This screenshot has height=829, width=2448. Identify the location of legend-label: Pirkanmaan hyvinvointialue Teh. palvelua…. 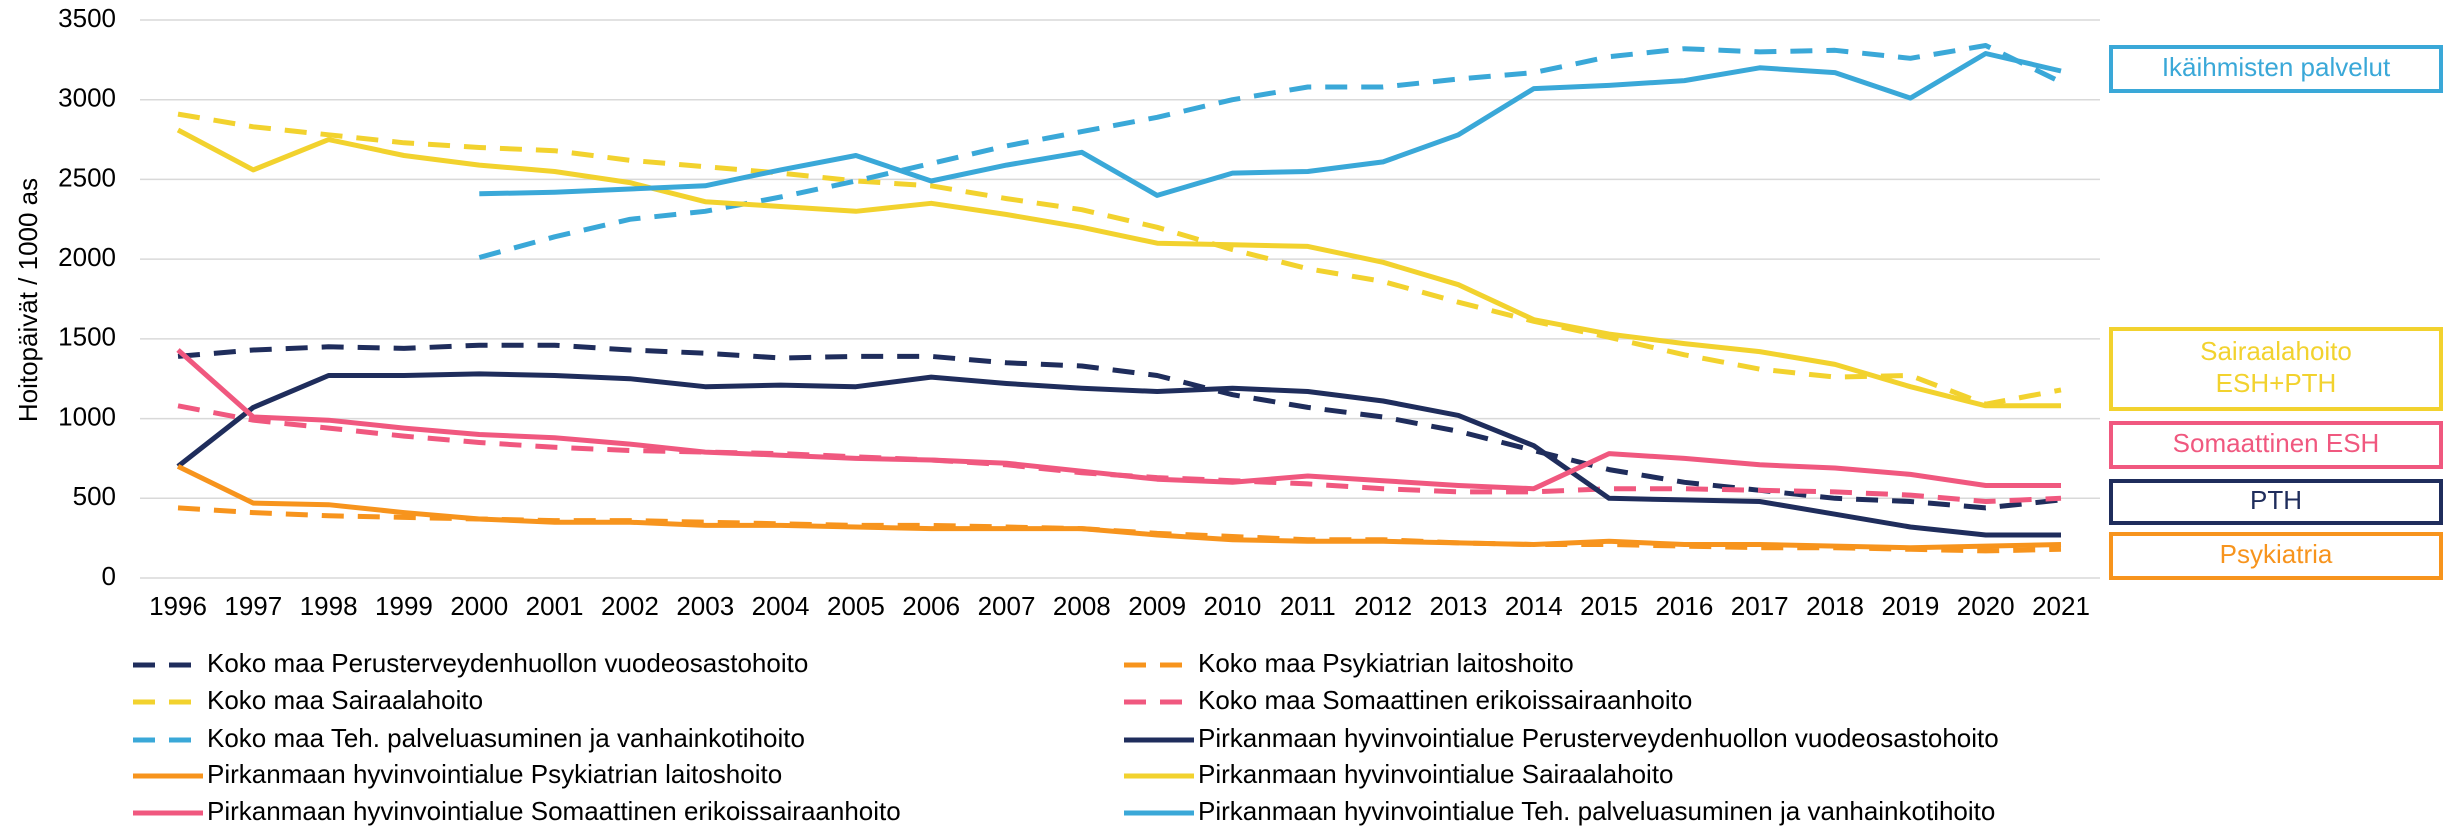
(1596, 811).